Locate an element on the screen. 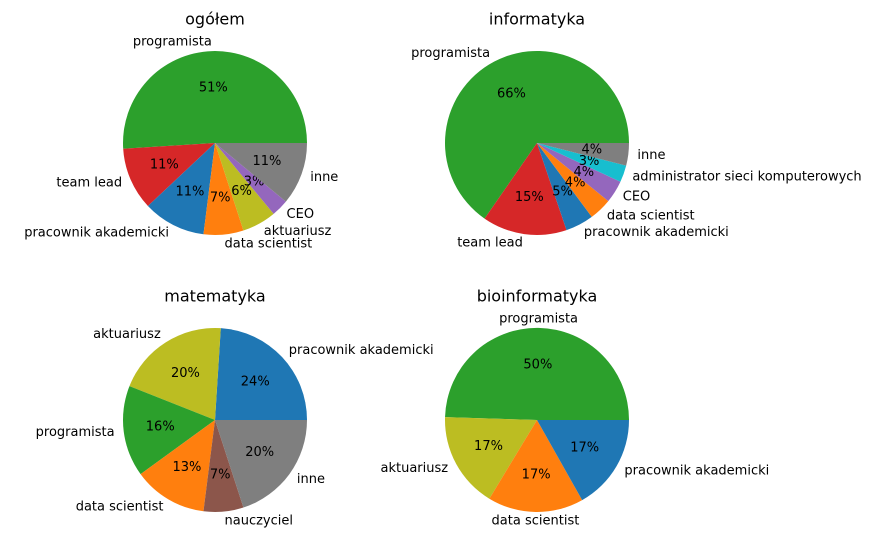 This screenshot has height=536, width=882. slice-percent-aktuariusz: 17% is located at coordinates (488, 446).